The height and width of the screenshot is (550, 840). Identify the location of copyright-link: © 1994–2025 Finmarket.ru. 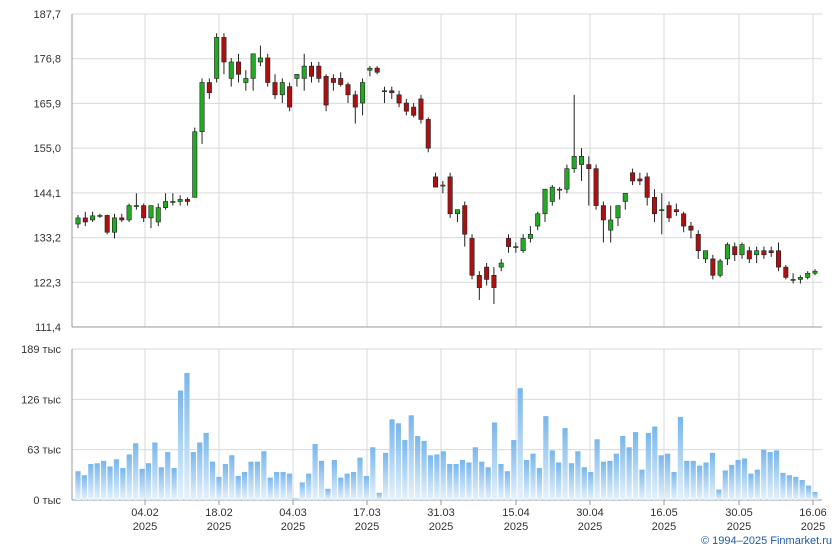
(766, 541).